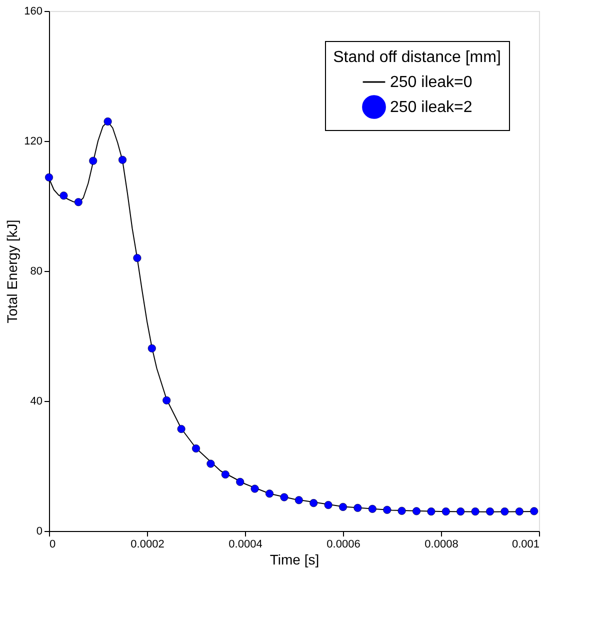 The width and height of the screenshot is (616, 619). Describe the element at coordinates (245, 544) in the screenshot. I see `x-tick-label: 0.0004` at that location.